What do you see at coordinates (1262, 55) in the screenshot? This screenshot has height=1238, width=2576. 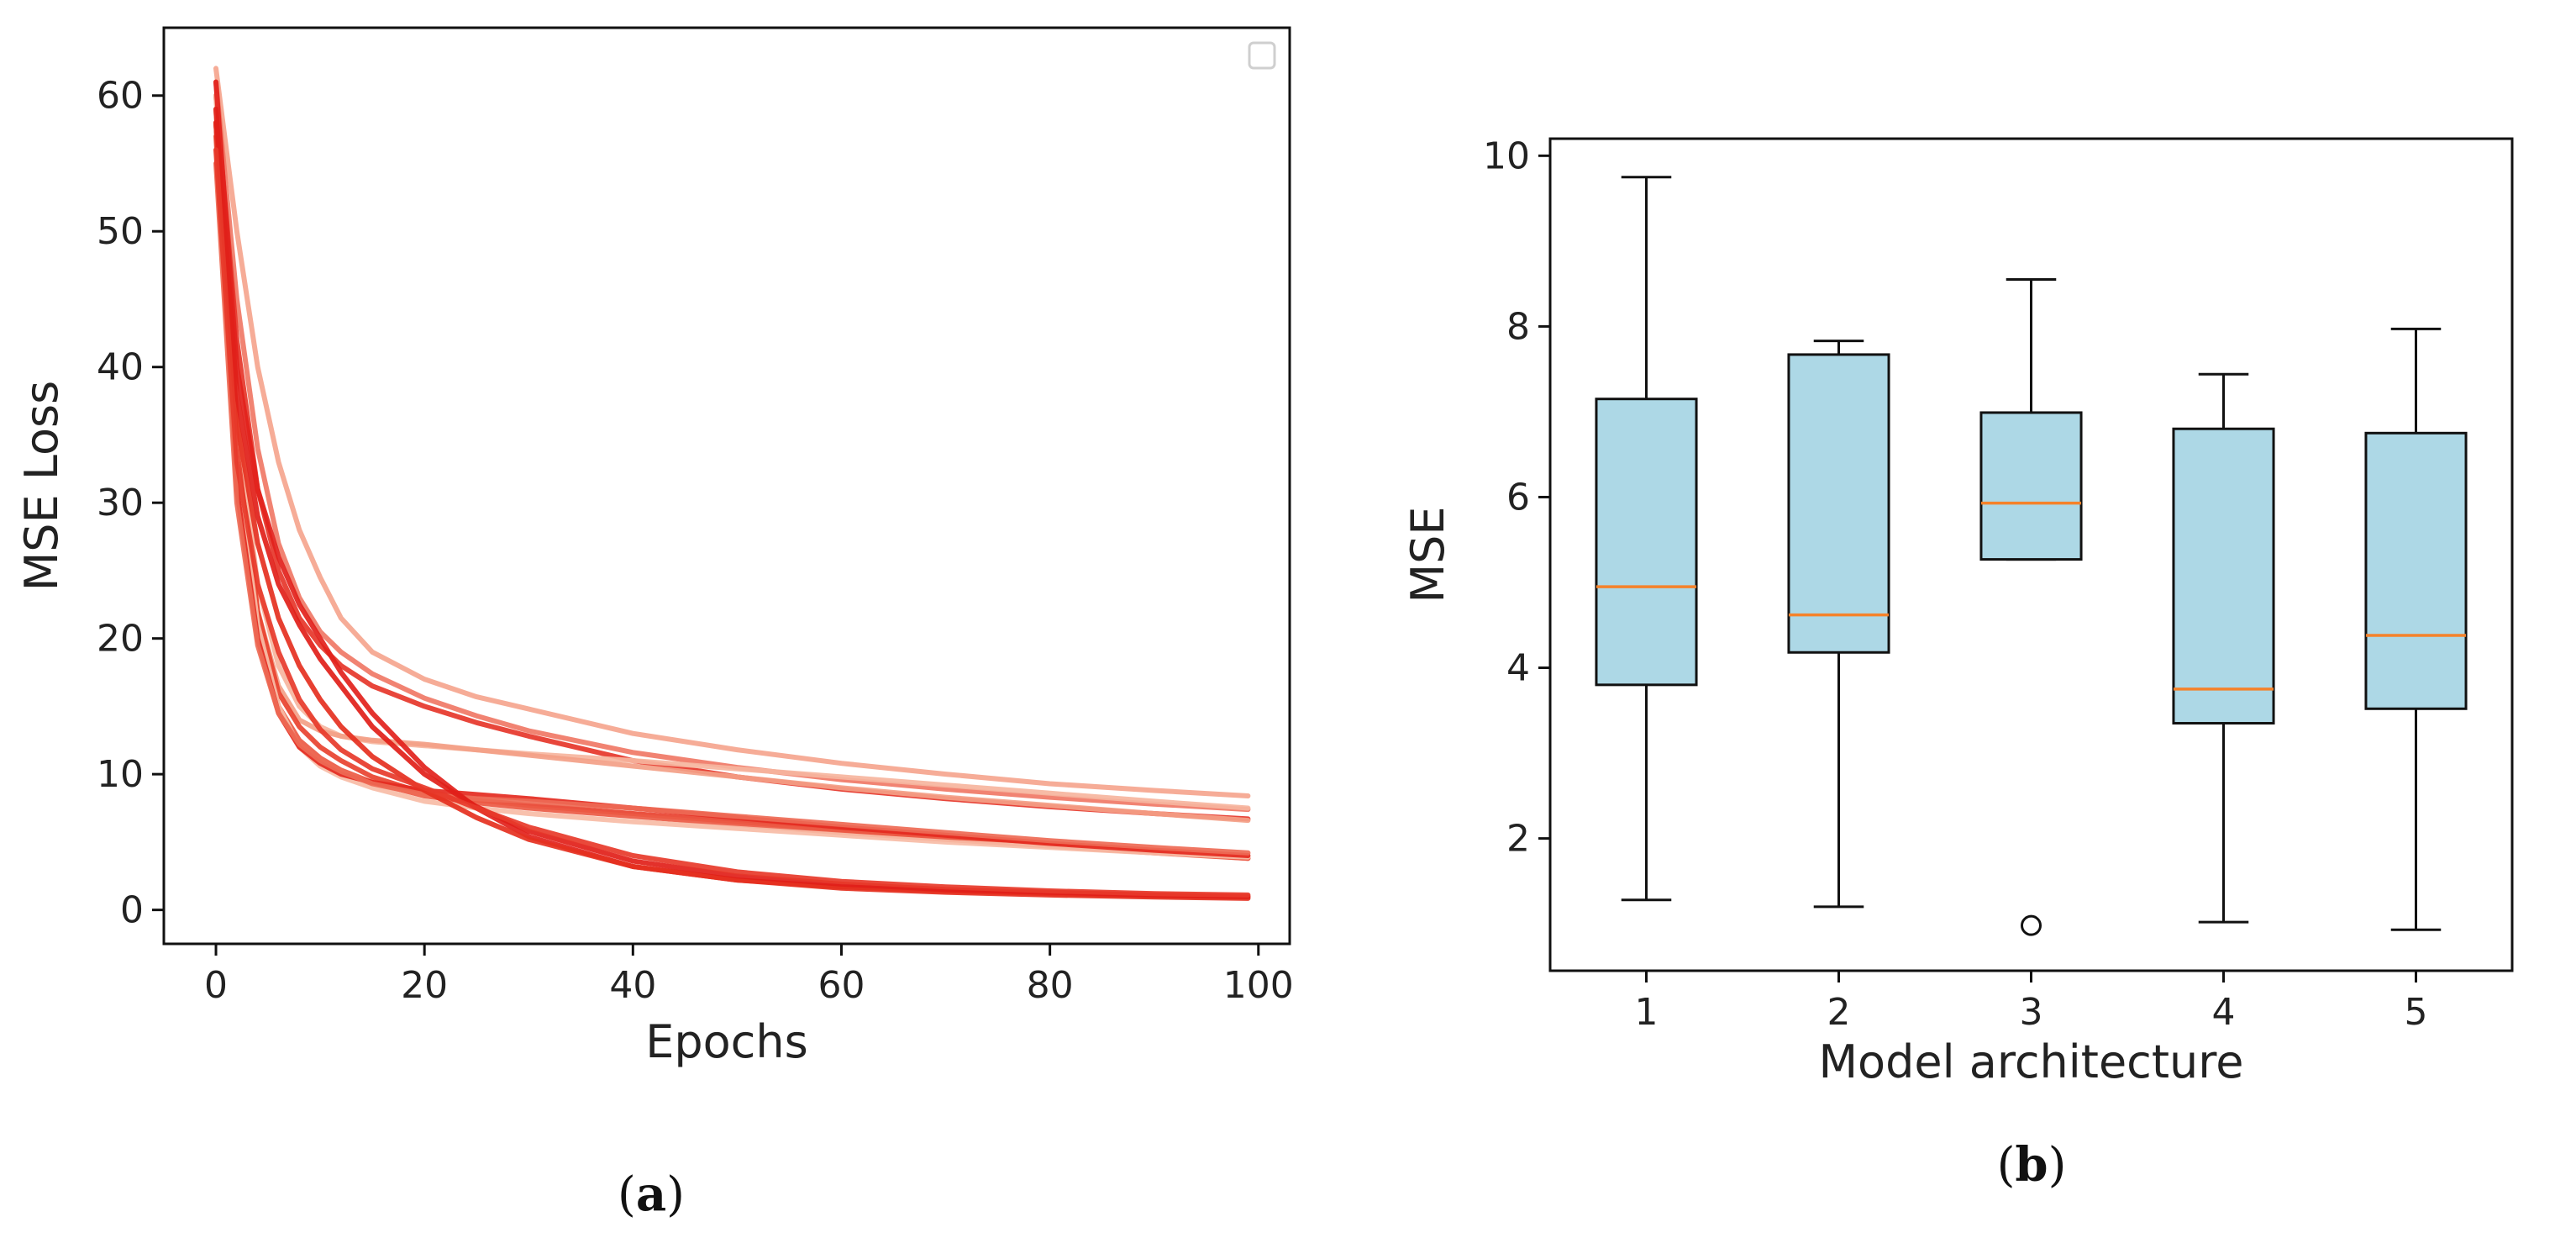 I see `legend-box` at bounding box center [1262, 55].